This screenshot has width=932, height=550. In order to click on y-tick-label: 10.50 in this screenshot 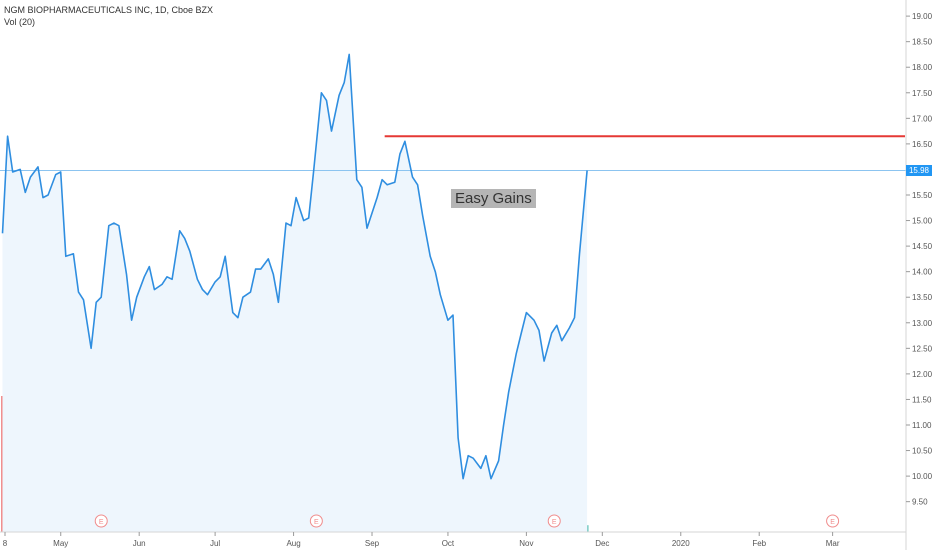, I will do `click(922, 451)`.